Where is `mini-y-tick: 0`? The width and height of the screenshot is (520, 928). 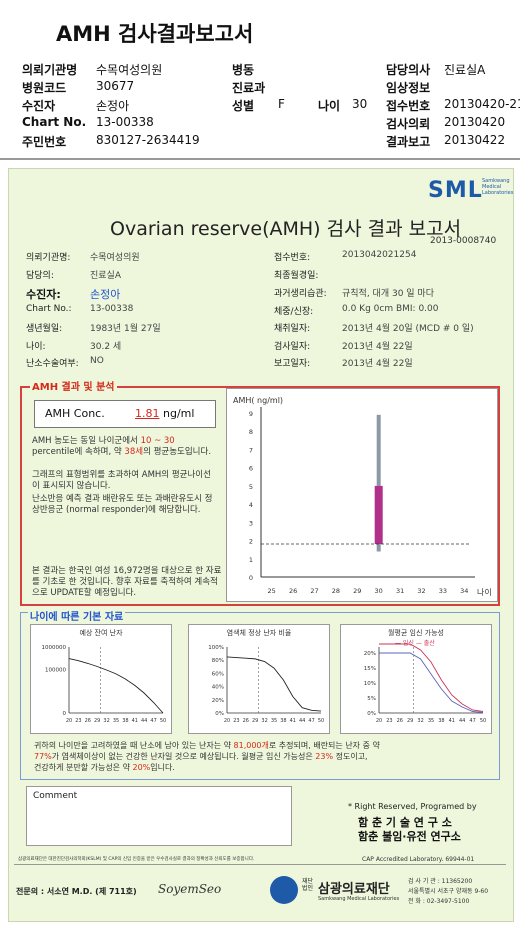 mini-y-tick: 0 is located at coordinates (65, 714).